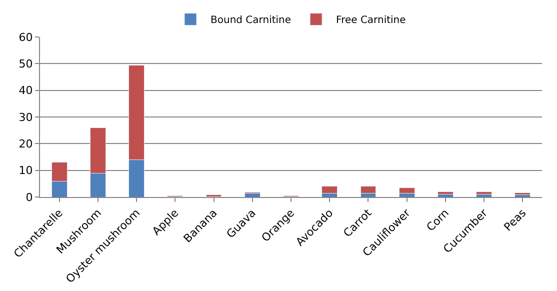  I want to click on y-tick-label: 40, so click(25, 91).